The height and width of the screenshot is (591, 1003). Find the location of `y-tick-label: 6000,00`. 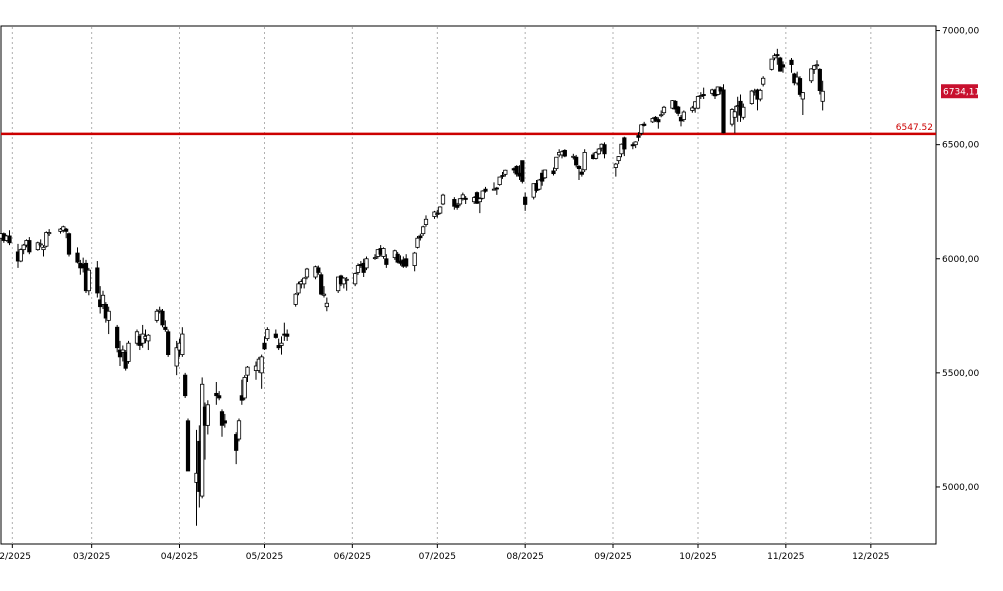

y-tick-label: 6000,00 is located at coordinates (960, 260).